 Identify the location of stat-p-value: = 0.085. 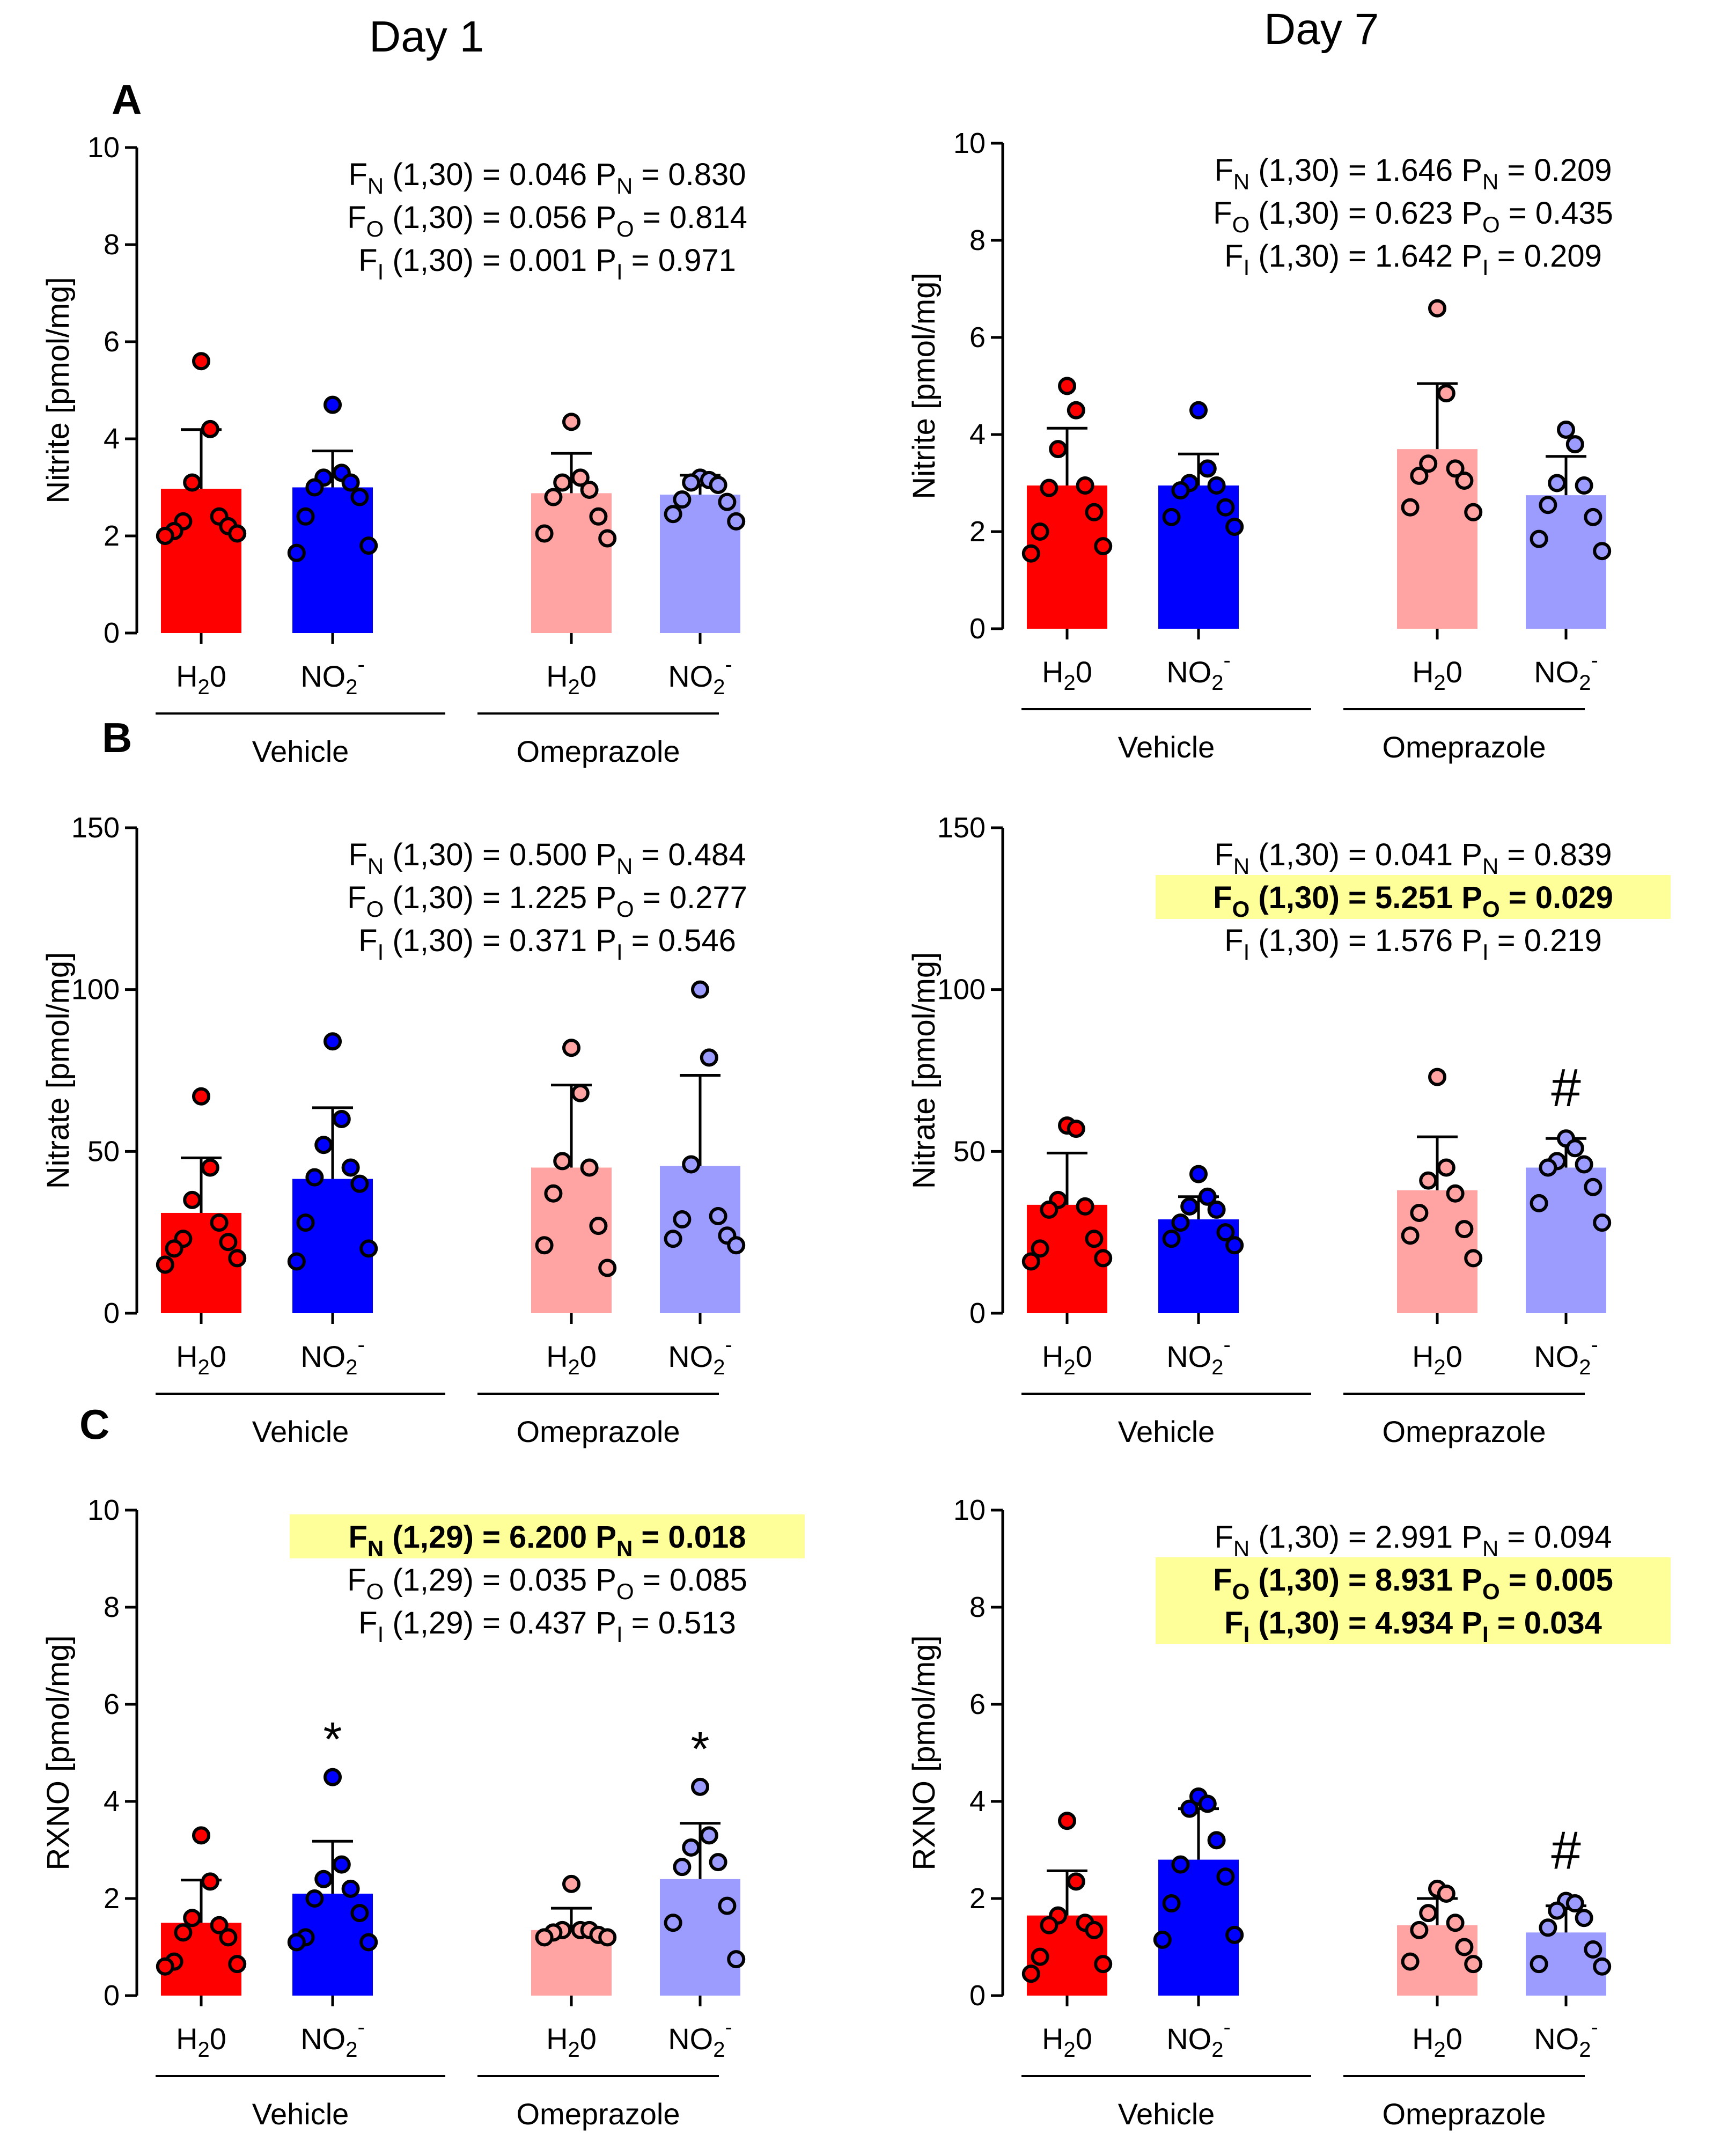
(690, 1580).